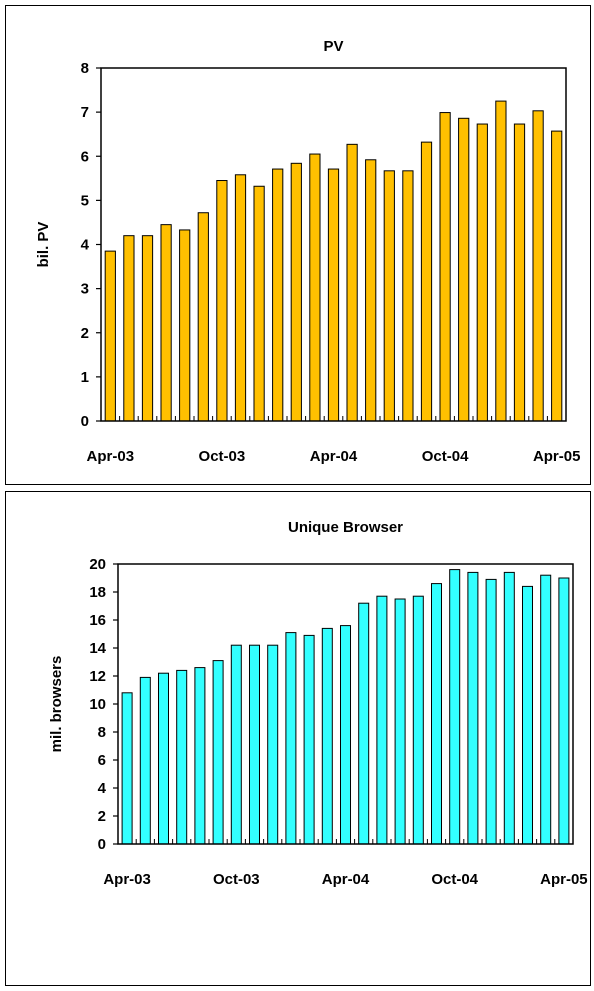 This screenshot has width=594, height=991. What do you see at coordinates (43, 245) in the screenshot?
I see `y-axis-label: bil. PV` at bounding box center [43, 245].